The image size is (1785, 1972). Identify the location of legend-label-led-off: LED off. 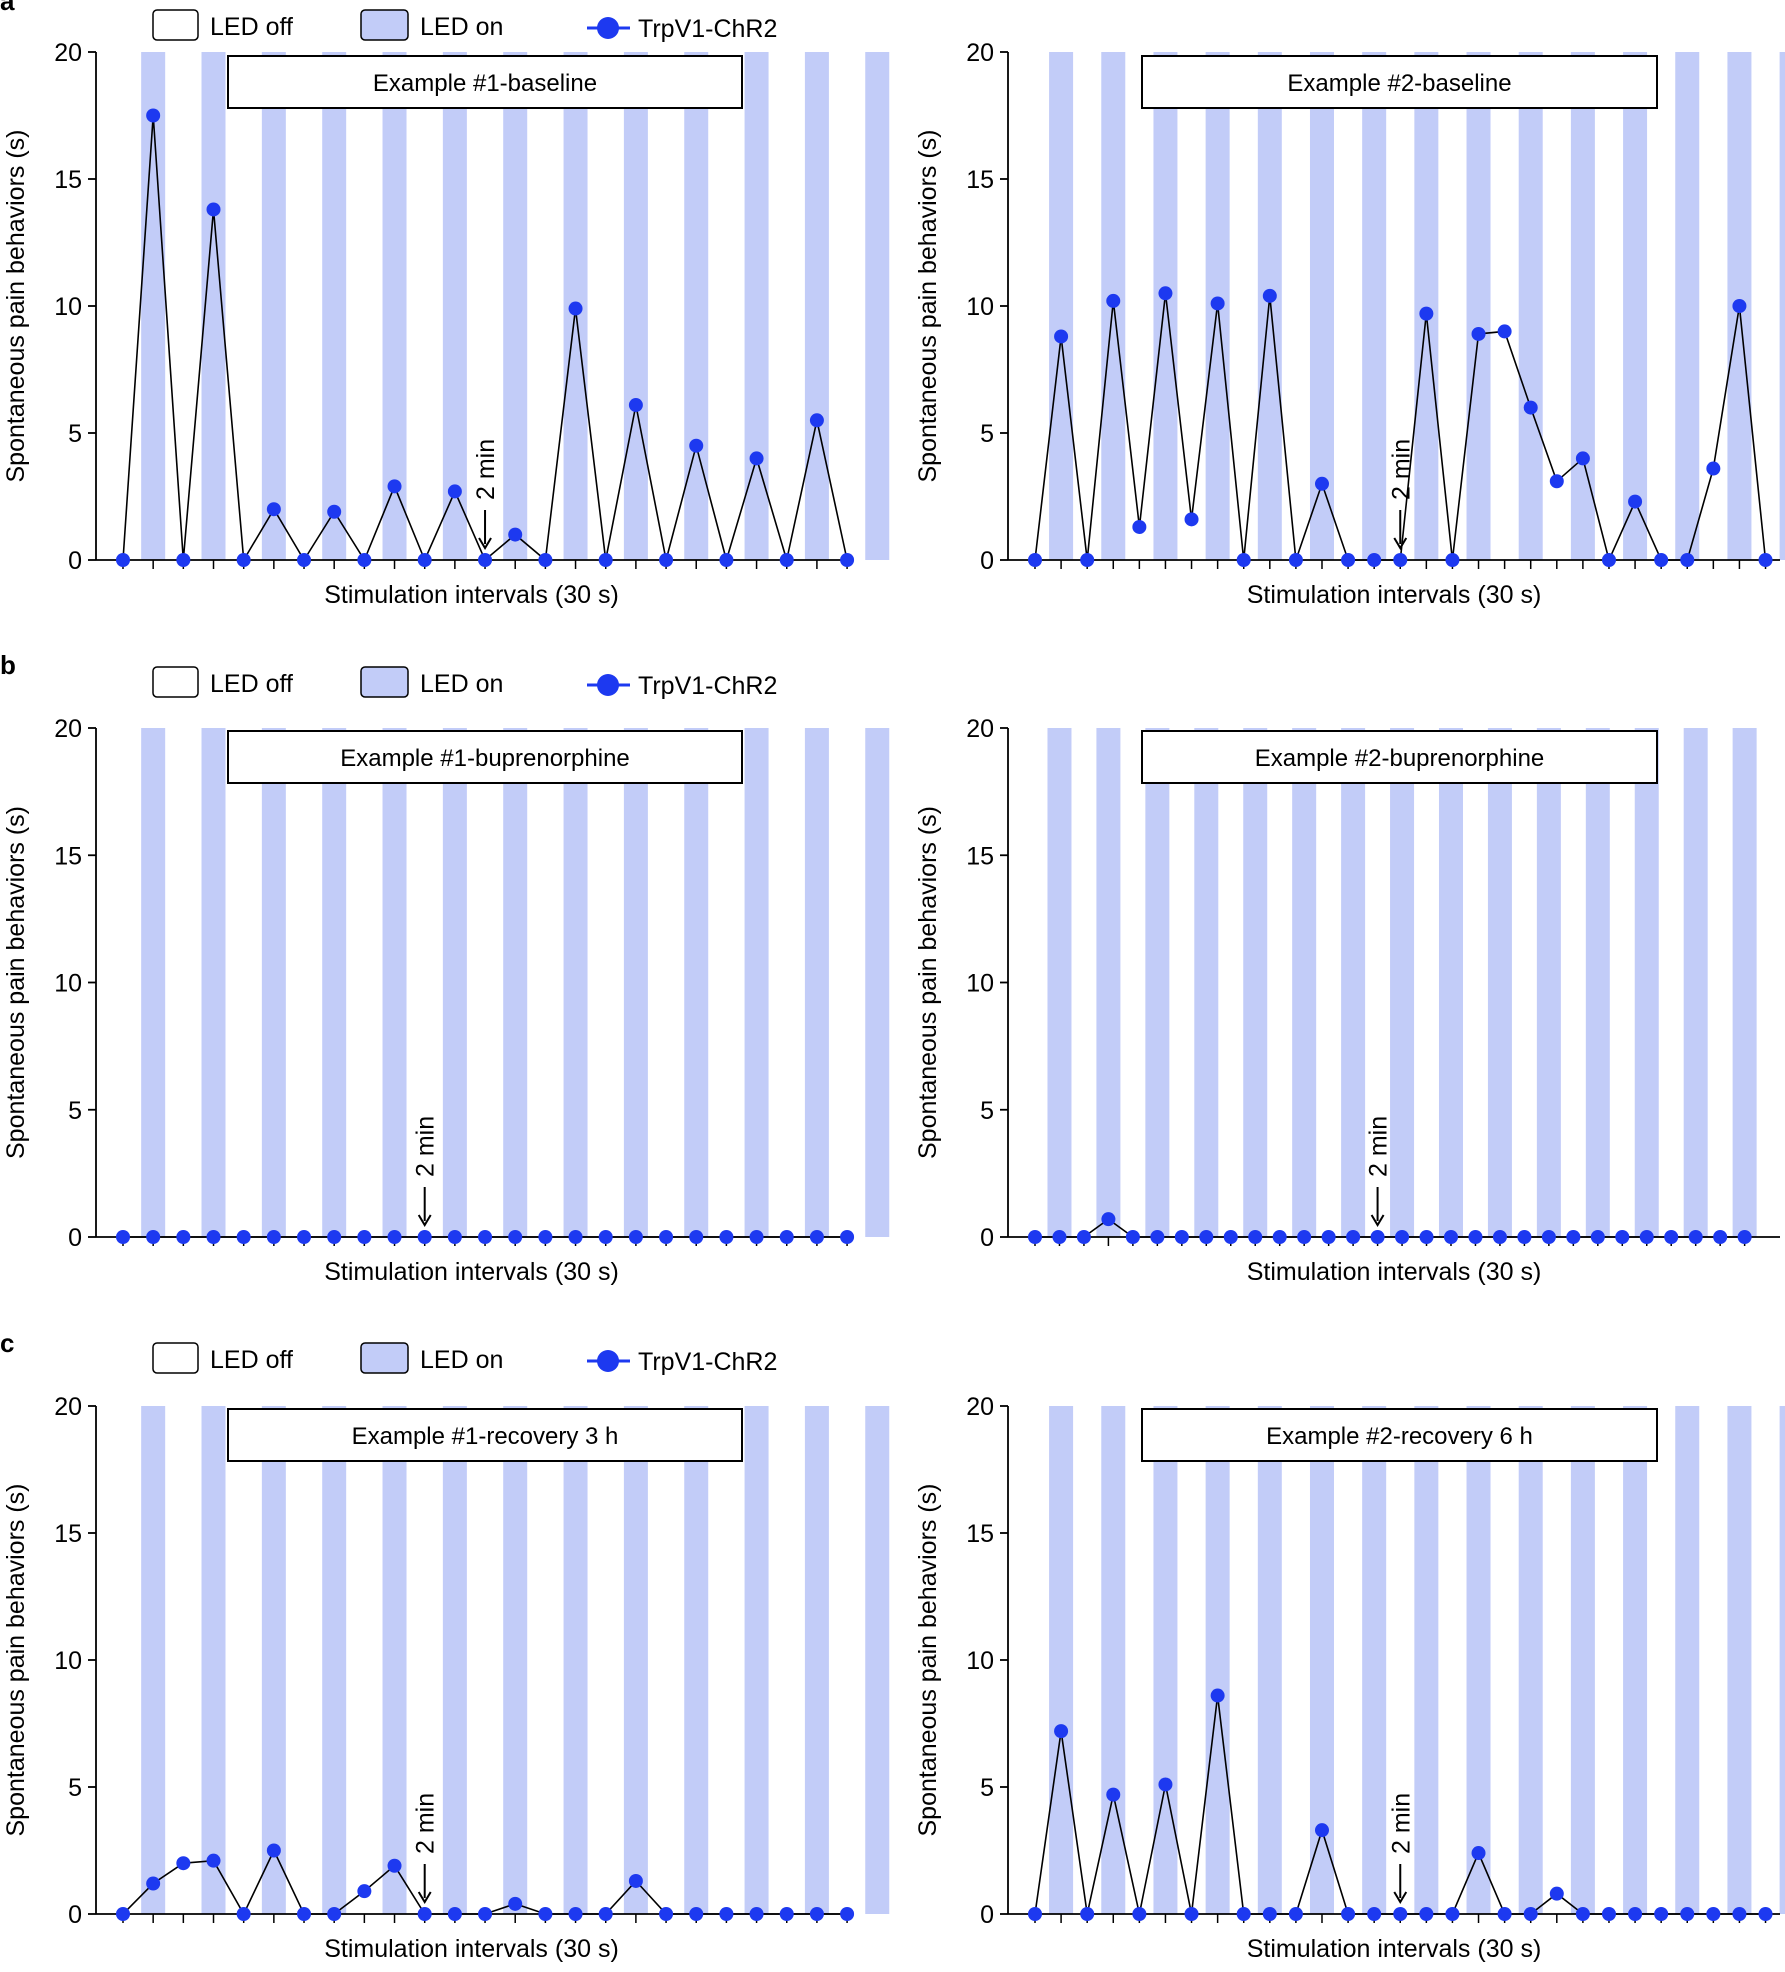
(251, 27).